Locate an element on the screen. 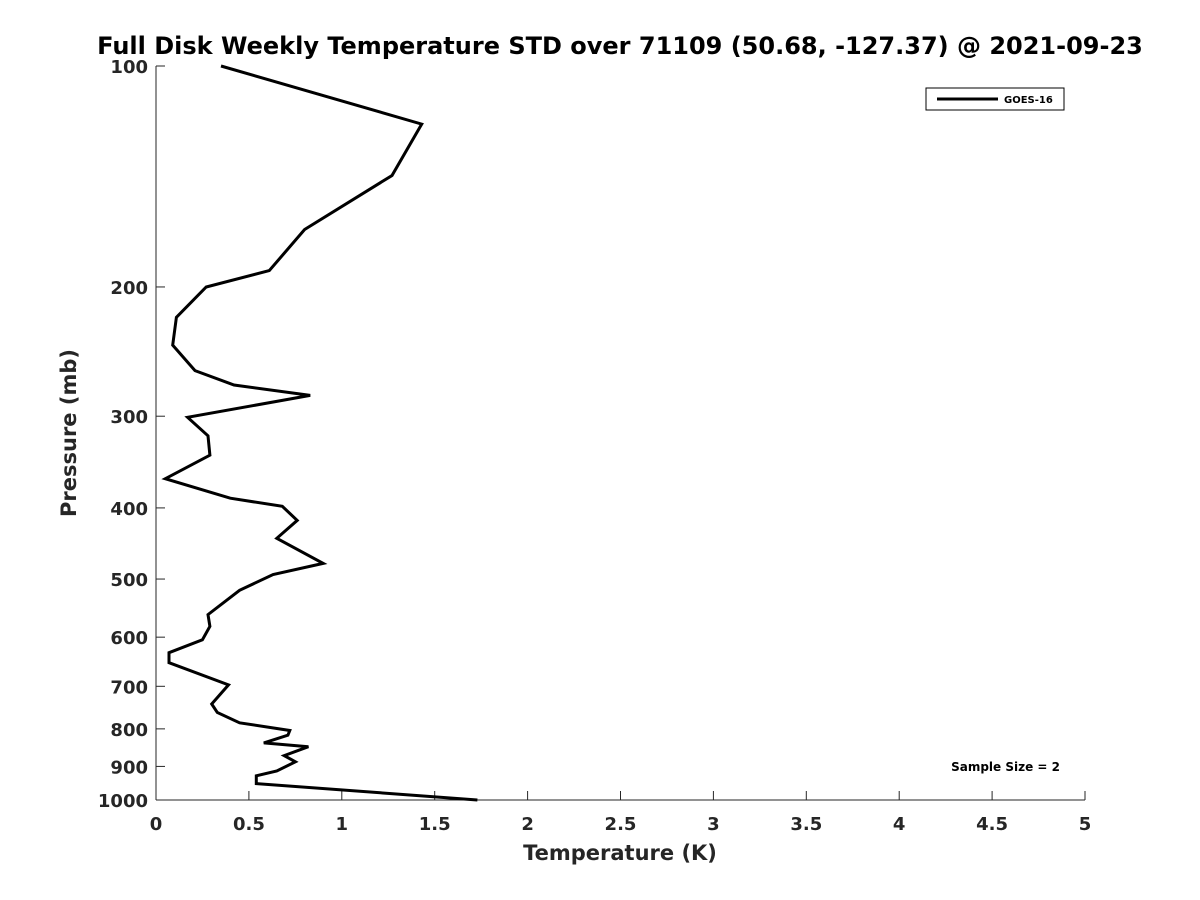 The height and width of the screenshot is (900, 1200). y-tick-label: 300 is located at coordinates (129, 417).